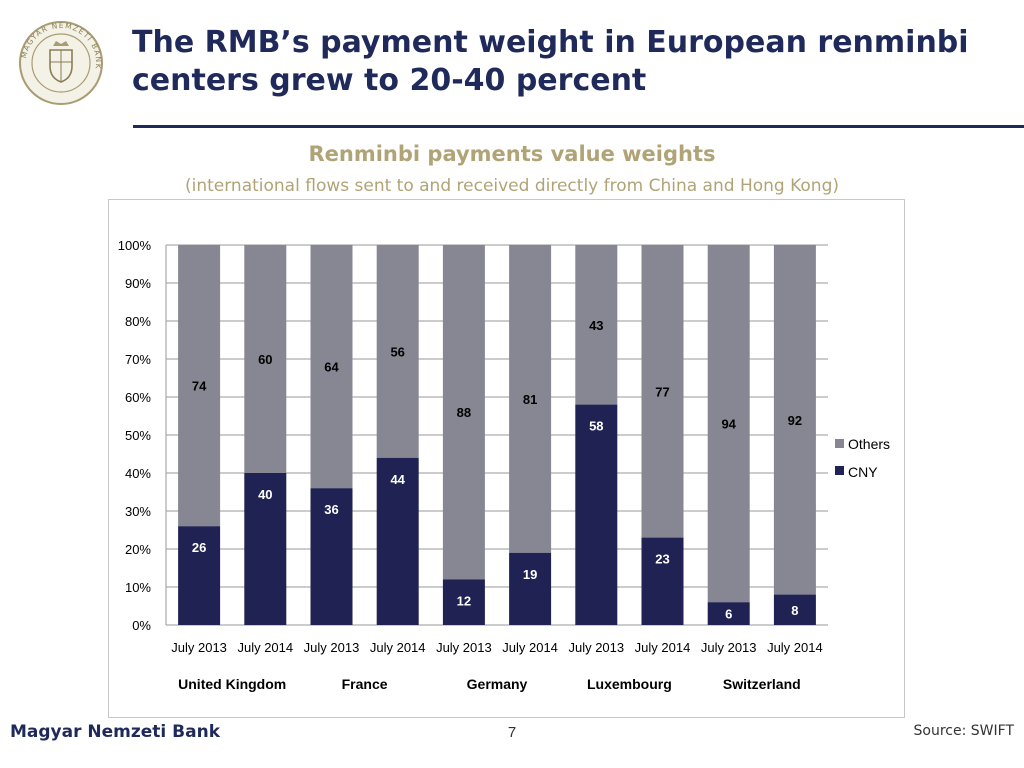 This screenshot has width=1024, height=768. Describe the element at coordinates (662, 559) in the screenshot. I see `data-label-cny: 23` at that location.